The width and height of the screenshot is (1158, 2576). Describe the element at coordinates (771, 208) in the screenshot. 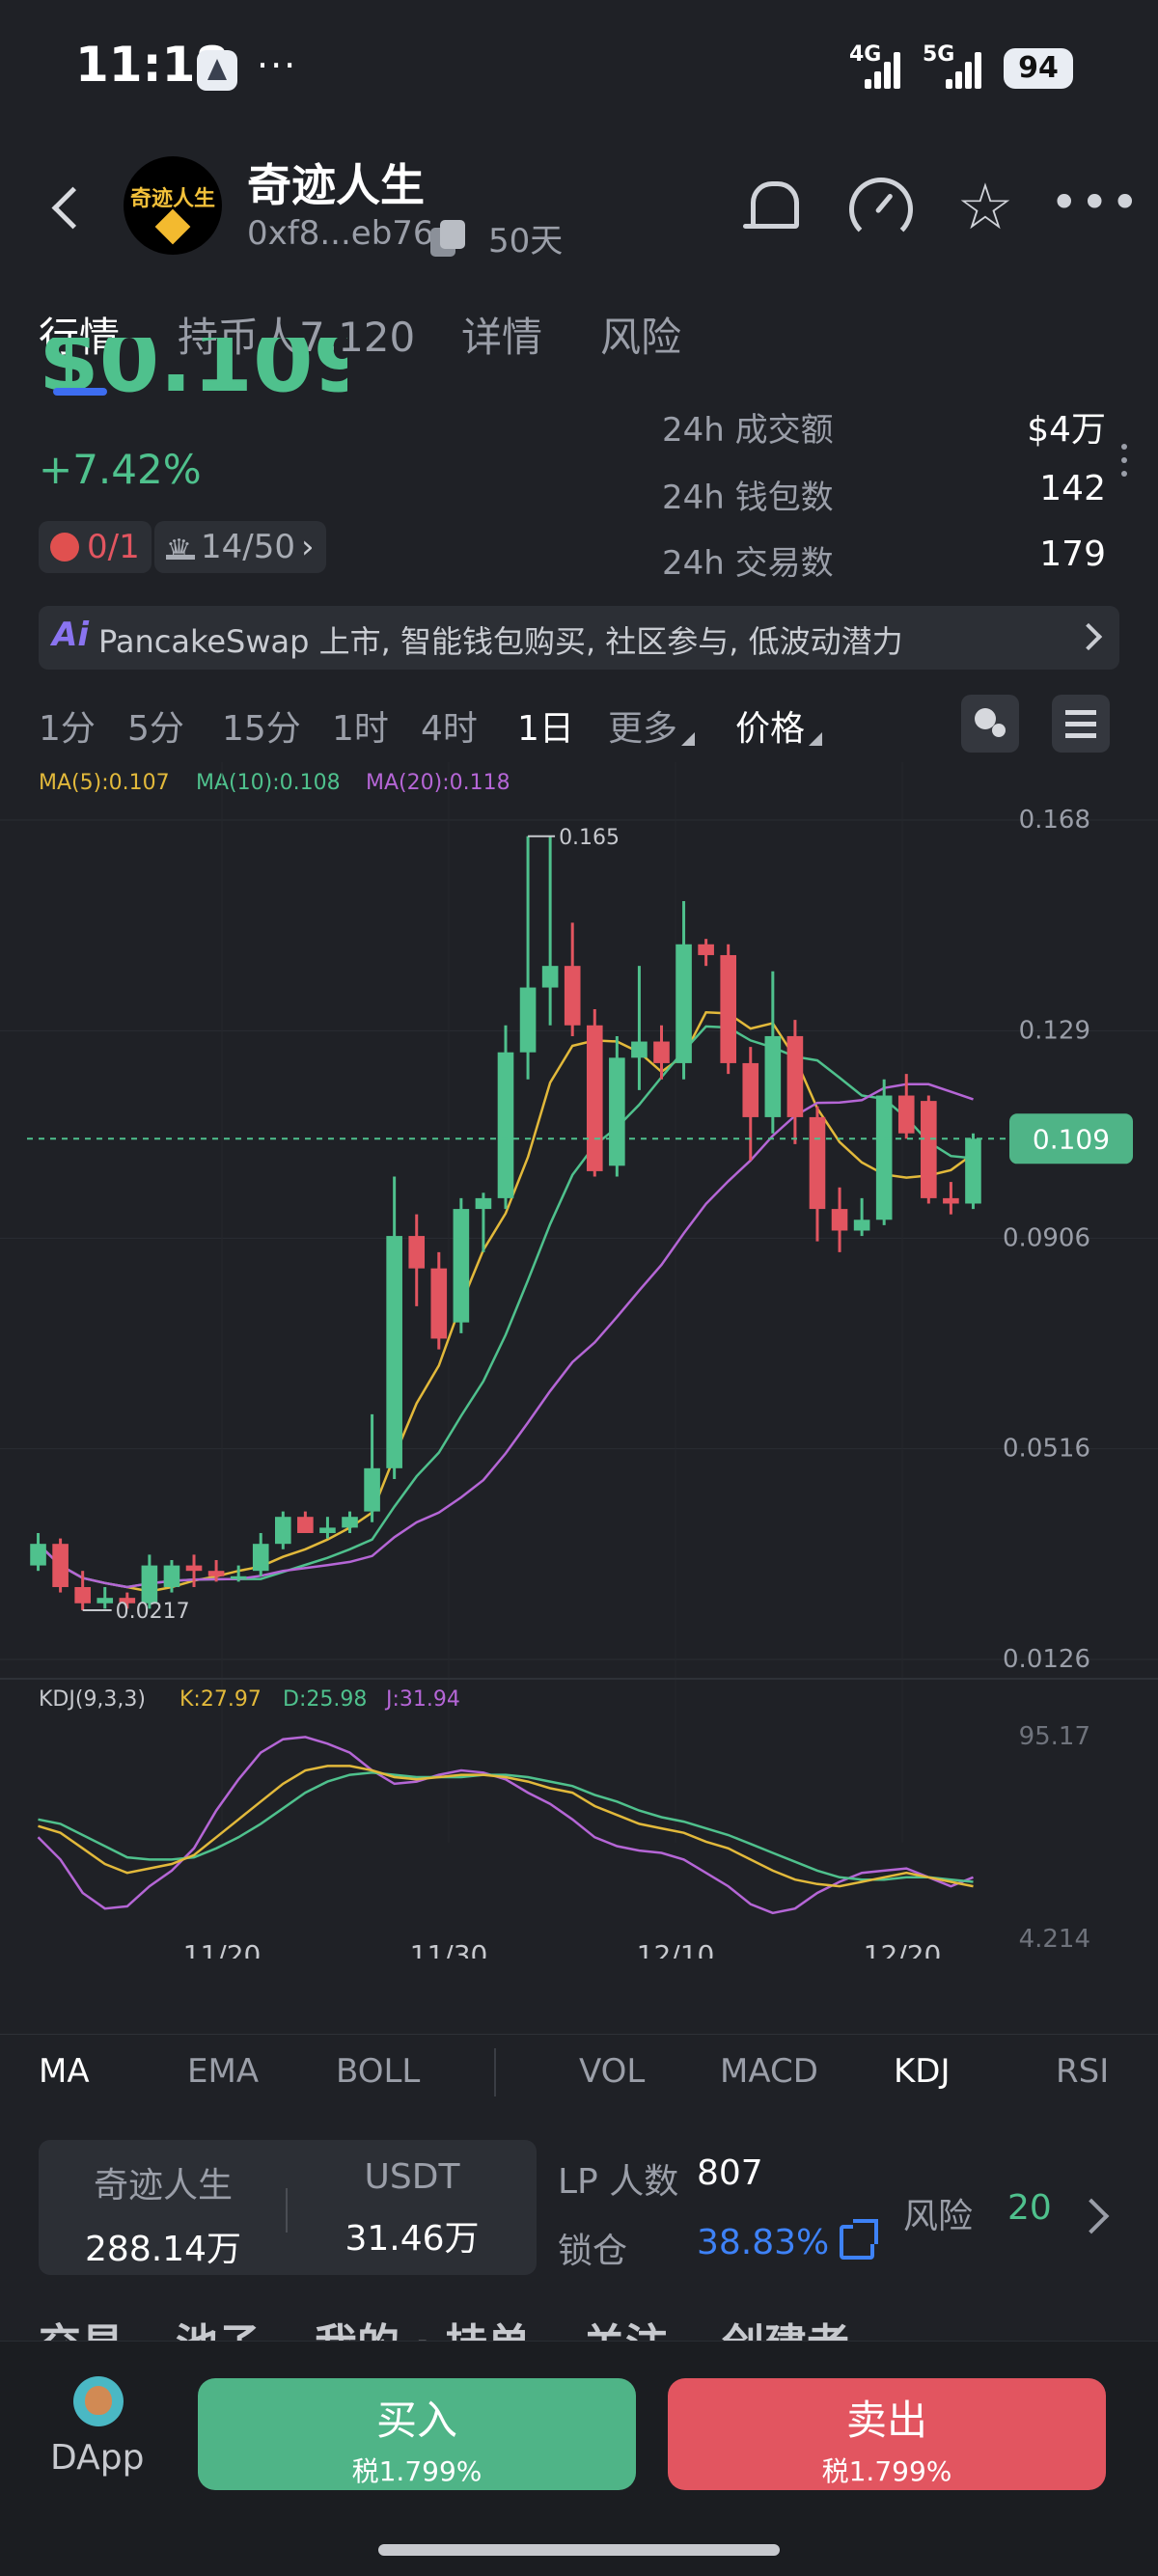

I see `bell-icon` at that location.